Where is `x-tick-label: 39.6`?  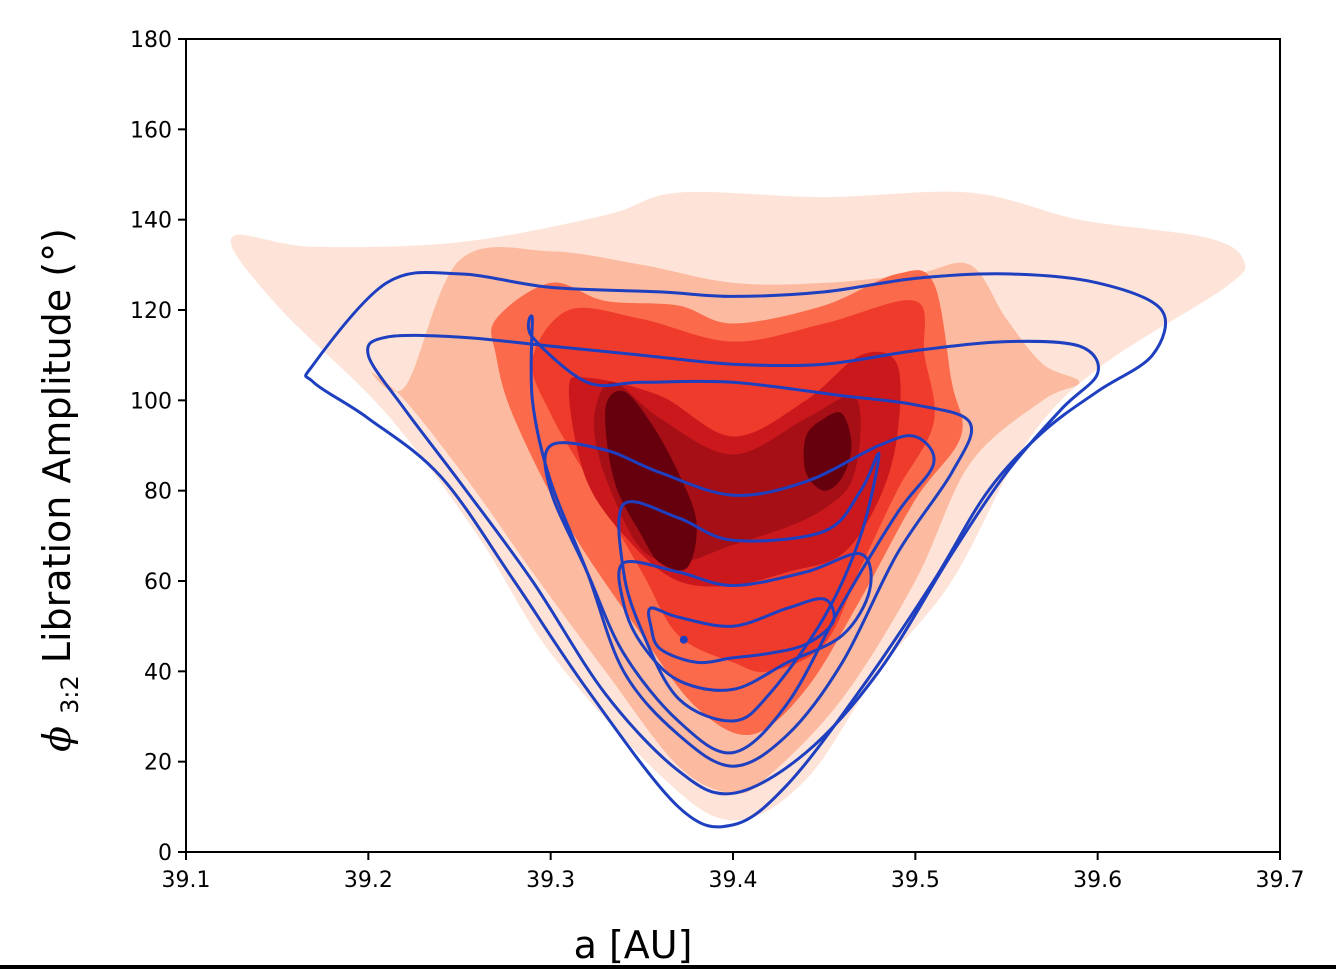 x-tick-label: 39.6 is located at coordinates (1097, 880).